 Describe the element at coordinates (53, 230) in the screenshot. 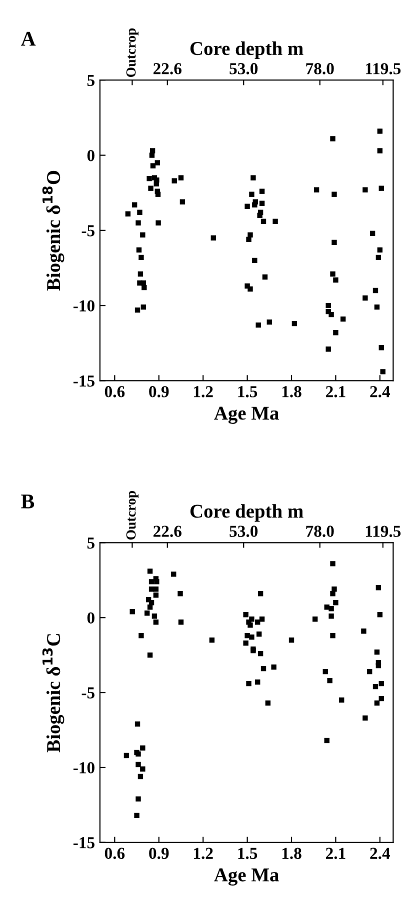

I see `y-axis-title: Biogenic δ$^{18}$O` at that location.